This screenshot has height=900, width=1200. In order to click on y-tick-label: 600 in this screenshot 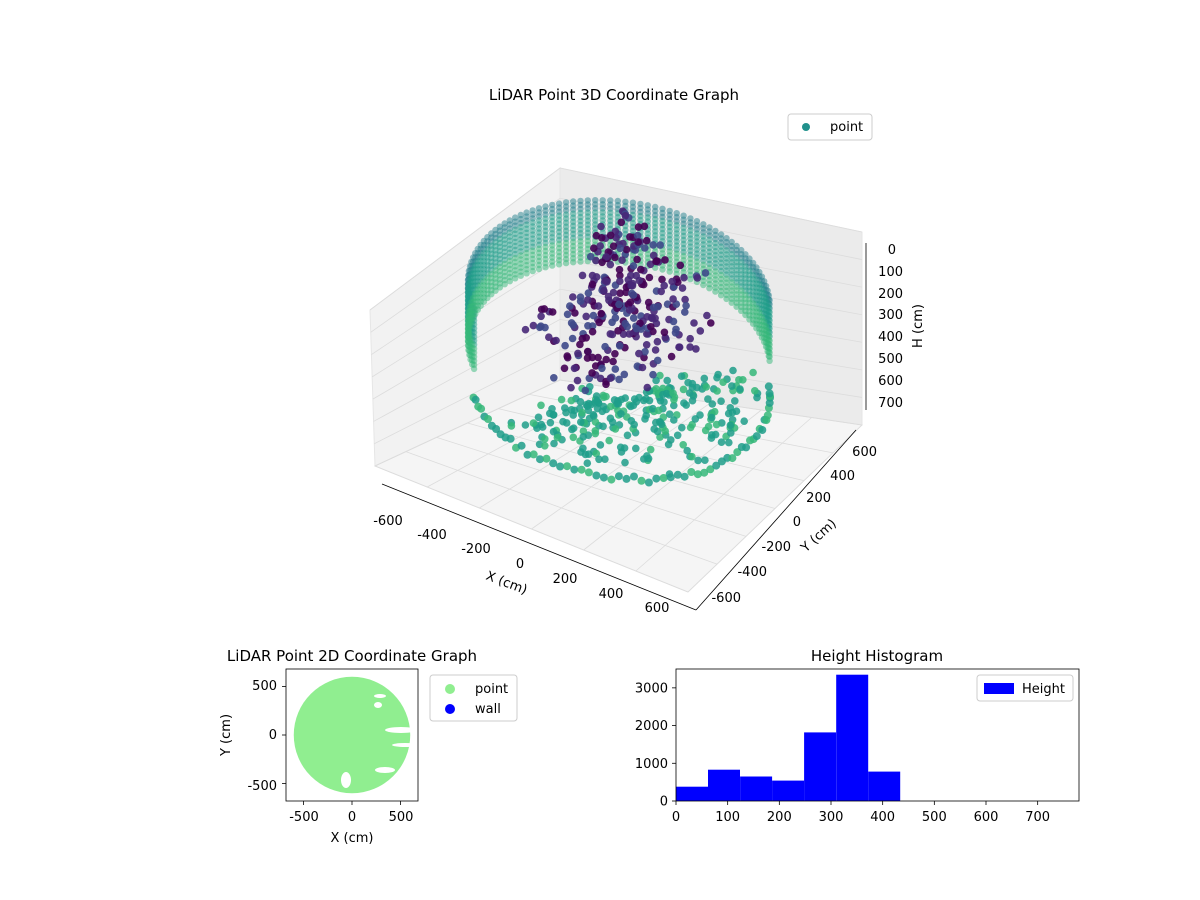, I will do `click(864, 452)`.